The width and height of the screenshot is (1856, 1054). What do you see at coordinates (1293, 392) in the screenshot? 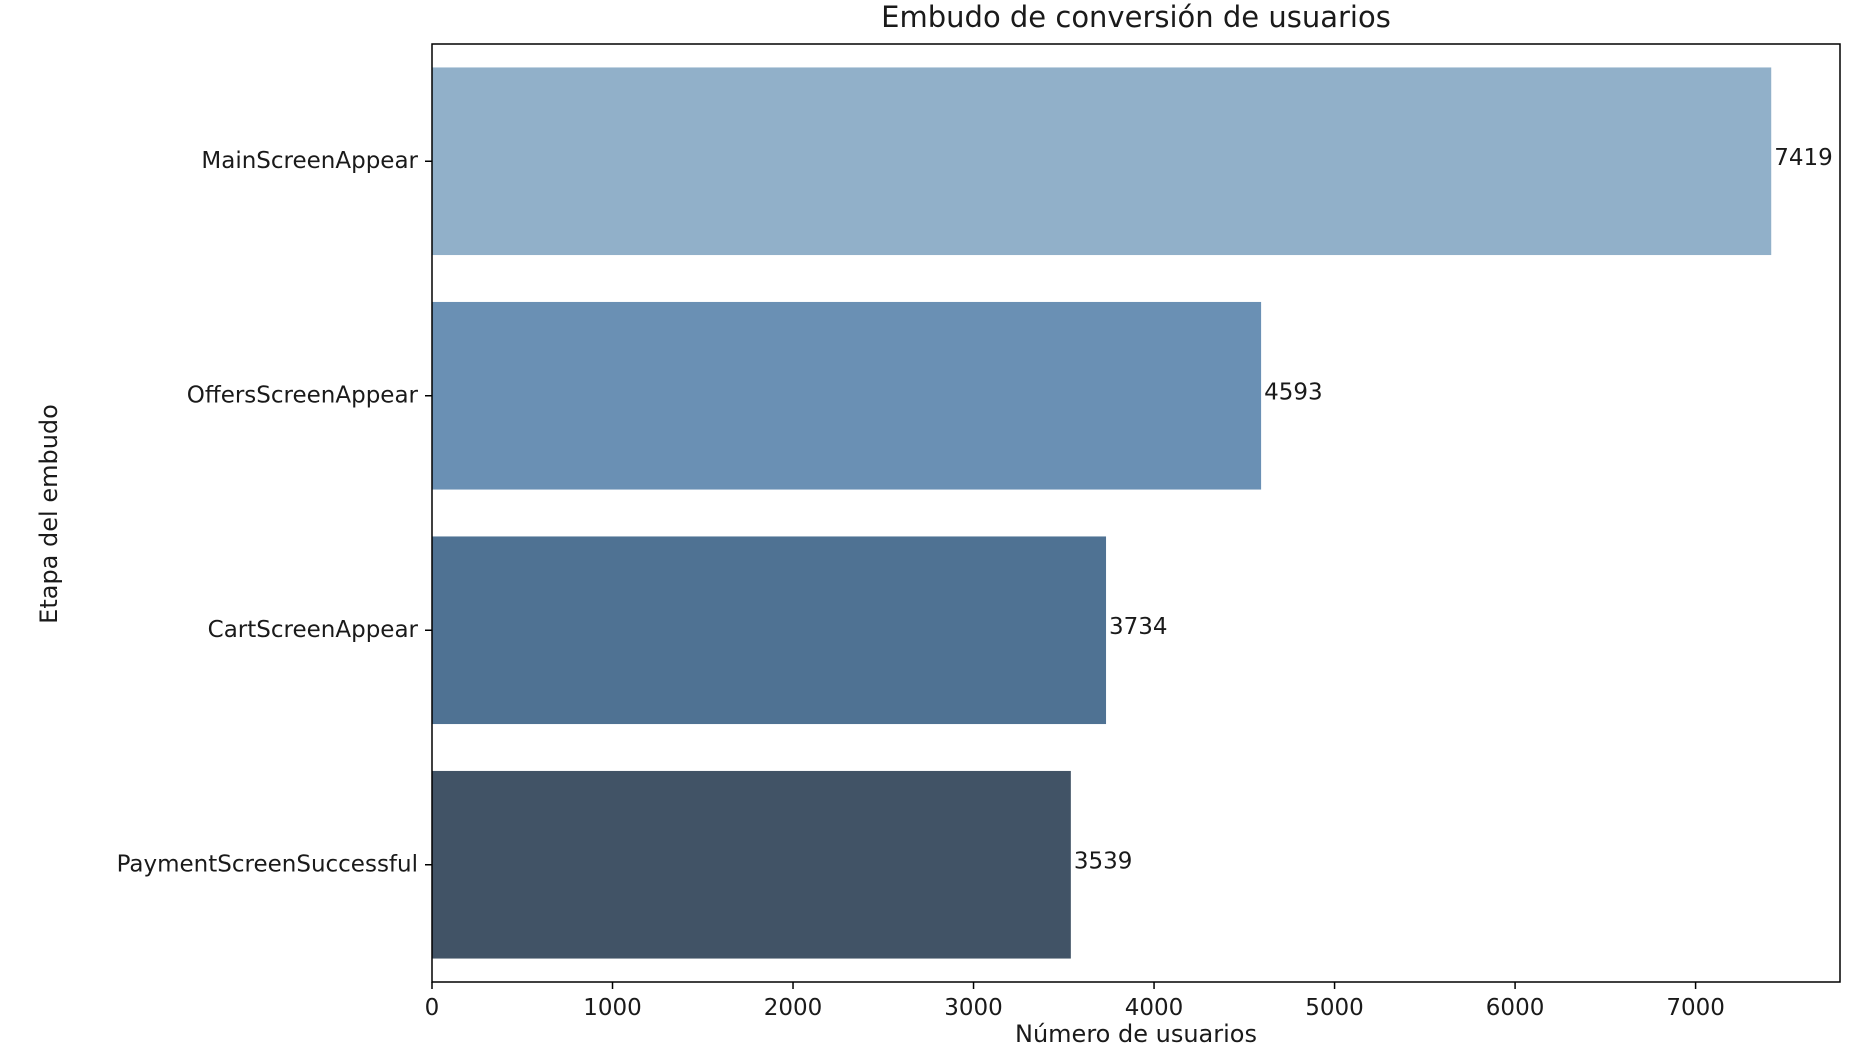
I see `data-label: 4593` at bounding box center [1293, 392].